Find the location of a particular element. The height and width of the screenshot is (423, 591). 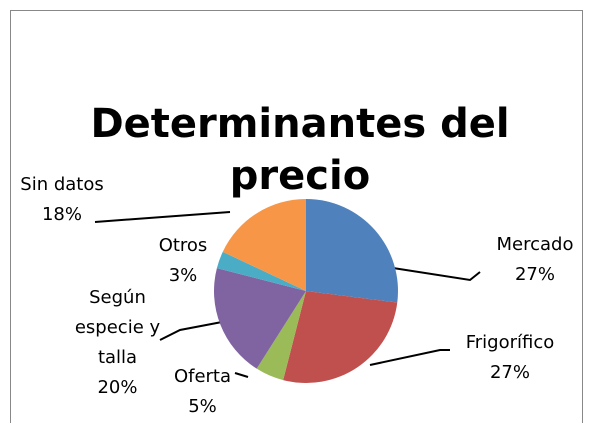

category-label: Sin datos is located at coordinates (62, 184).